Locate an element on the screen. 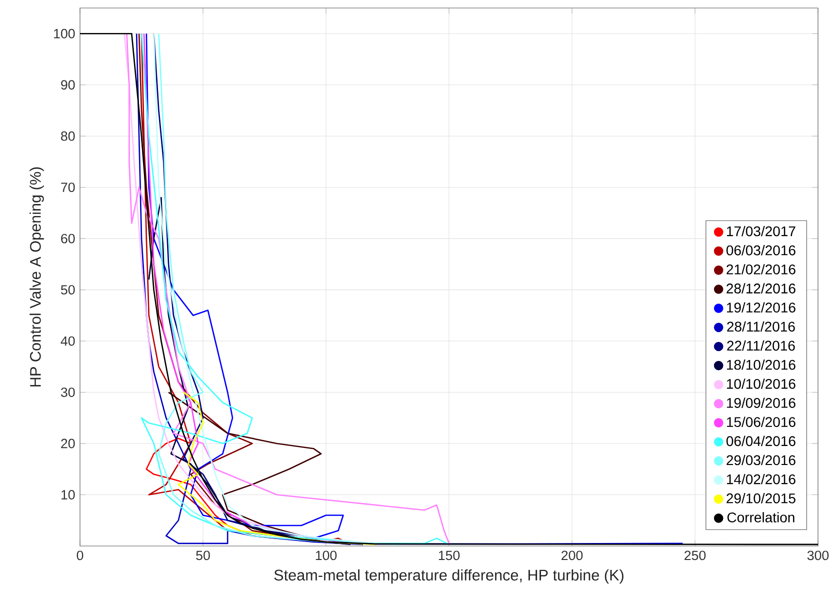  legend-label: 15/06/2016 is located at coordinates (761, 422).